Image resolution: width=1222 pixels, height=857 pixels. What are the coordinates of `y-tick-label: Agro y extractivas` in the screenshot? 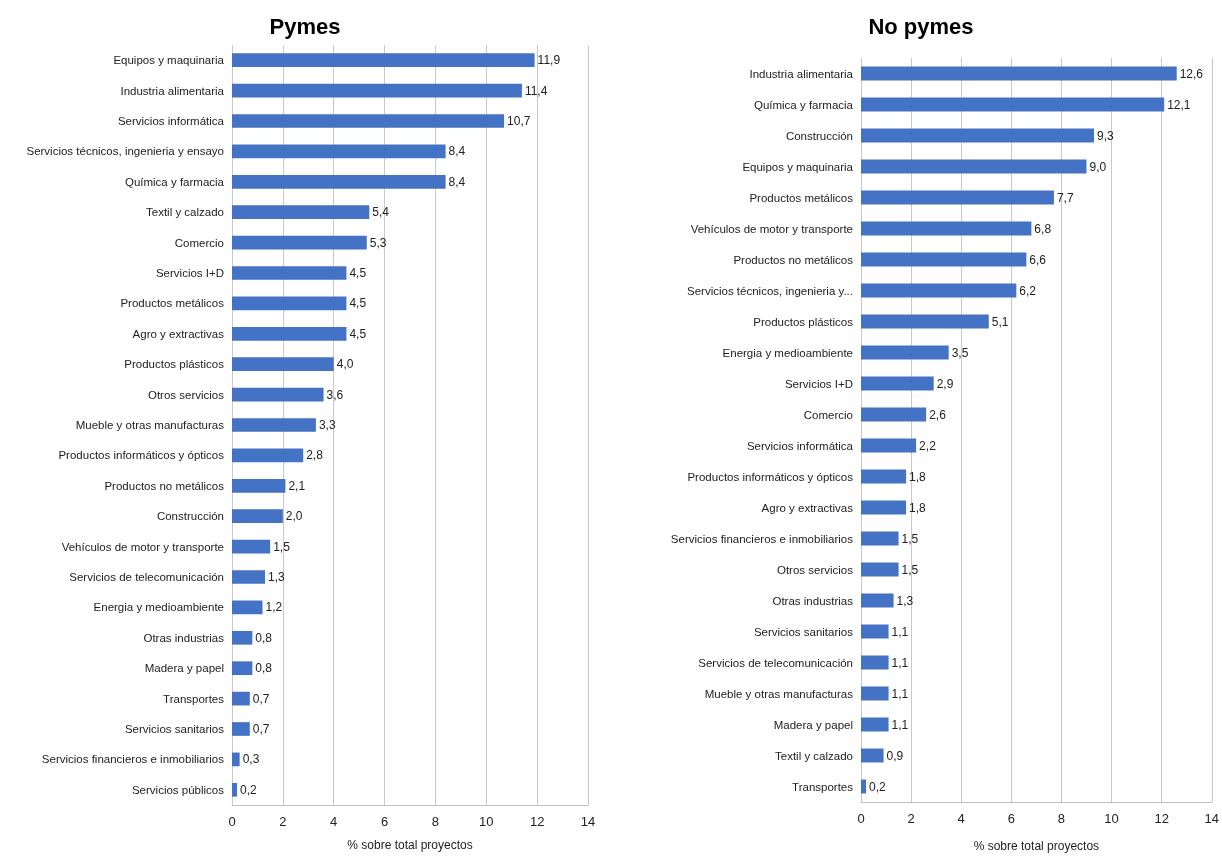 It's located at (178, 333).